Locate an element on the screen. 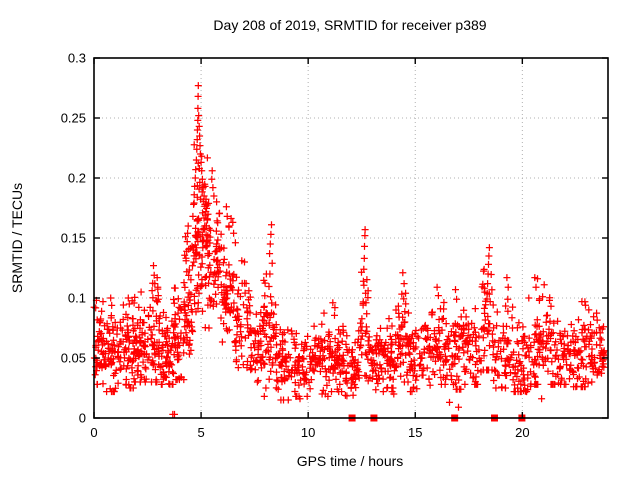 The height and width of the screenshot is (480, 640). y-axis-label: SRMTID / TECUs is located at coordinates (17, 238).